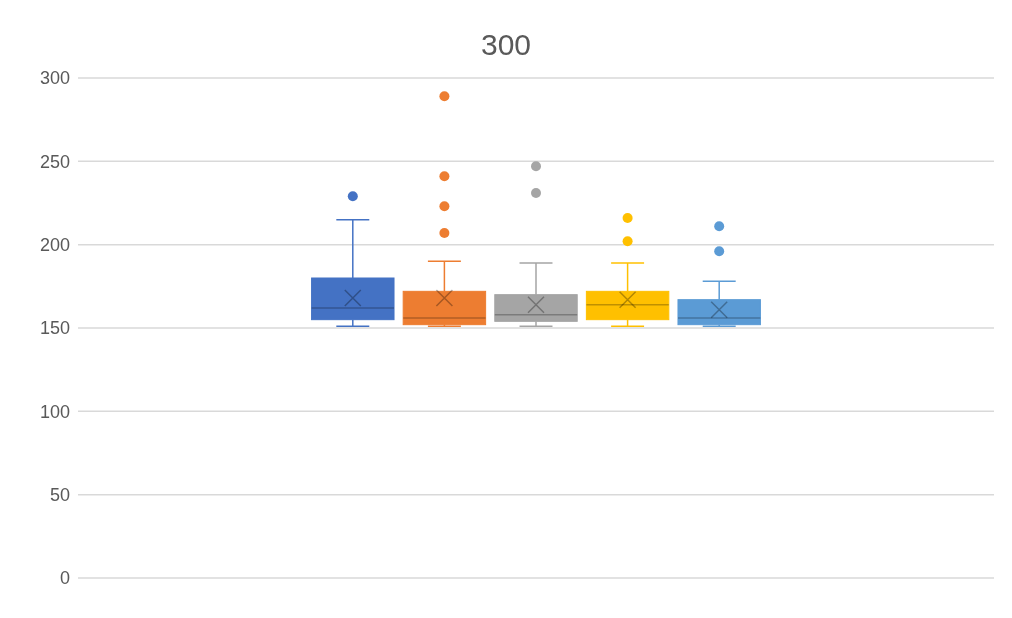  What do you see at coordinates (54, 411) in the screenshot?
I see `y-tick-label: 100` at bounding box center [54, 411].